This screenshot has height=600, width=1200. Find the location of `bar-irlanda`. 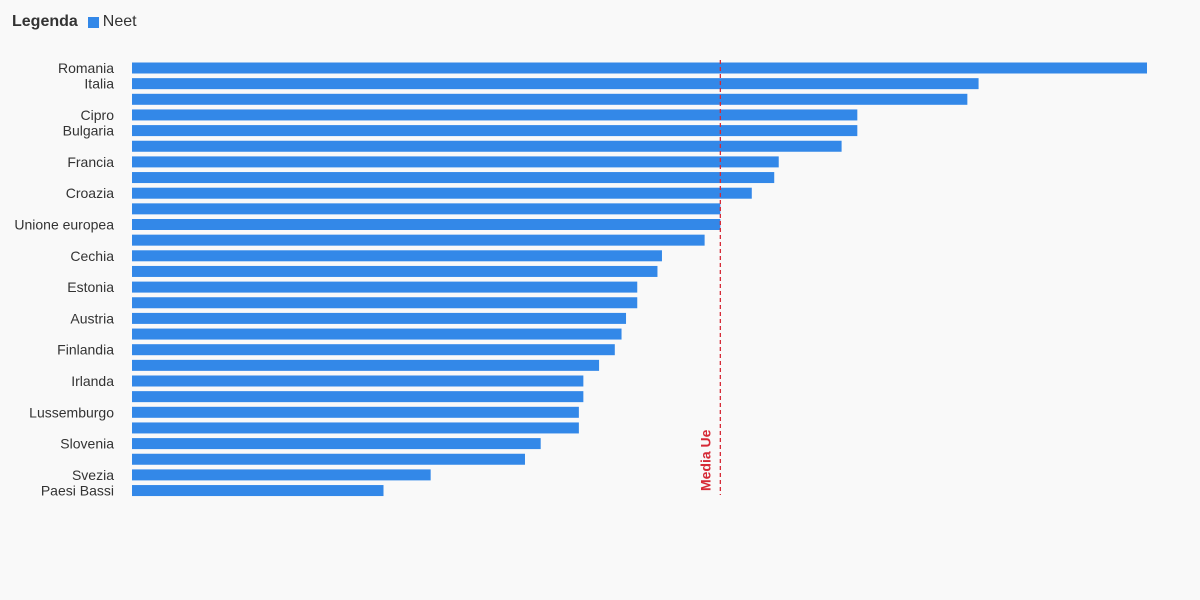

bar-irlanda is located at coordinates (358, 381).